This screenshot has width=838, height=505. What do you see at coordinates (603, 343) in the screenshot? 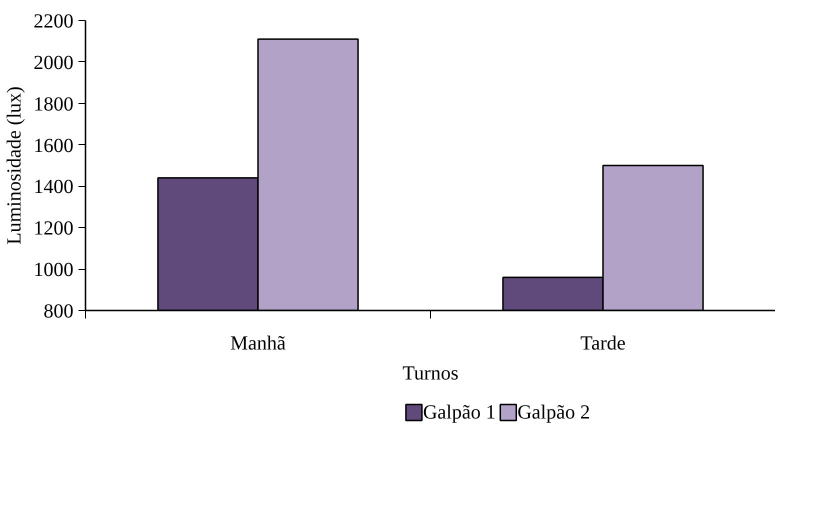
I see `x-tick-label: Tarde` at bounding box center [603, 343].